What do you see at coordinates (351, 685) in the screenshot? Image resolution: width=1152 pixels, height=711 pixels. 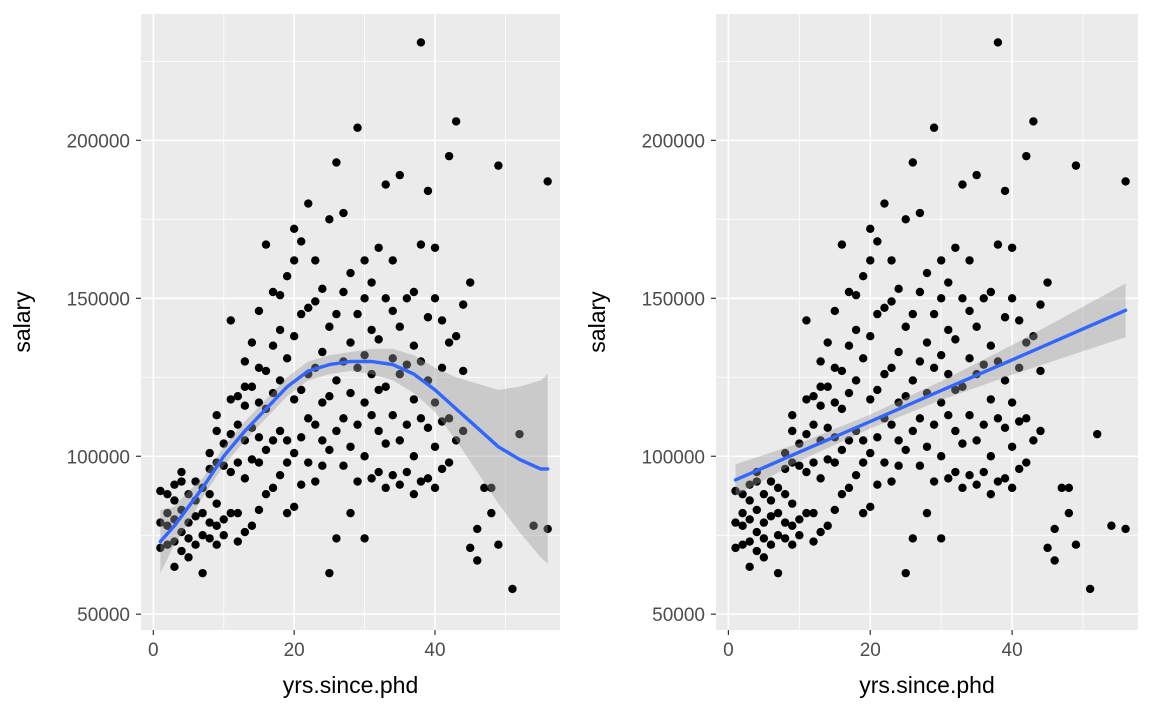 I see `x-axis-title: yrs.since.phd` at bounding box center [351, 685].